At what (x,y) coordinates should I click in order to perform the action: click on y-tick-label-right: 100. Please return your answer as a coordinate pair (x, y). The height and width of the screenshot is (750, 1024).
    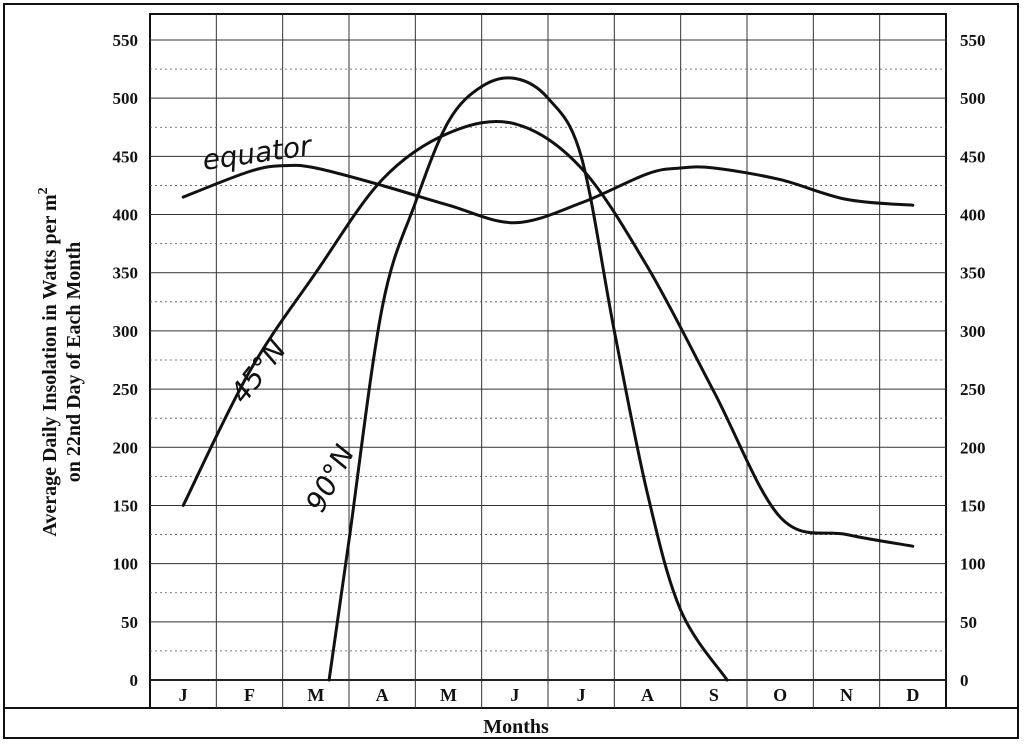
    Looking at the image, I should click on (973, 564).